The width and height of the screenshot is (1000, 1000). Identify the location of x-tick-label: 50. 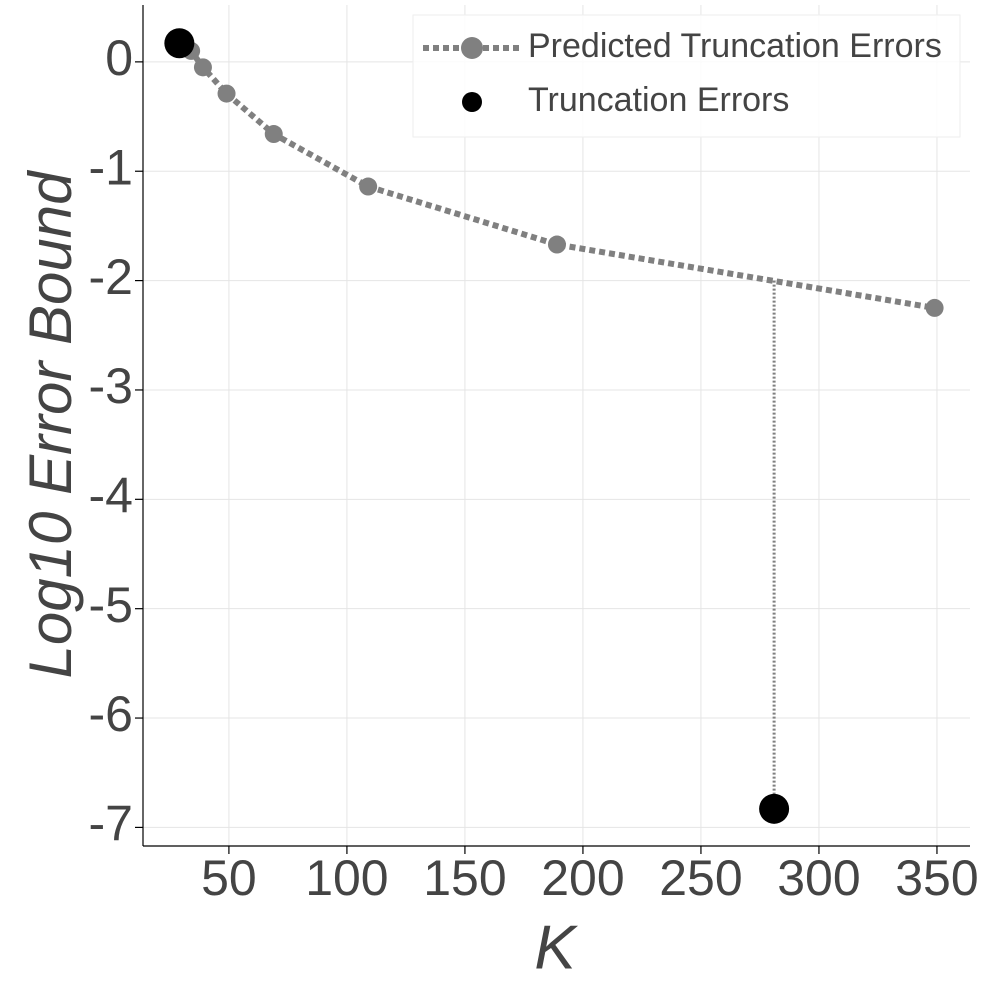
(229, 878).